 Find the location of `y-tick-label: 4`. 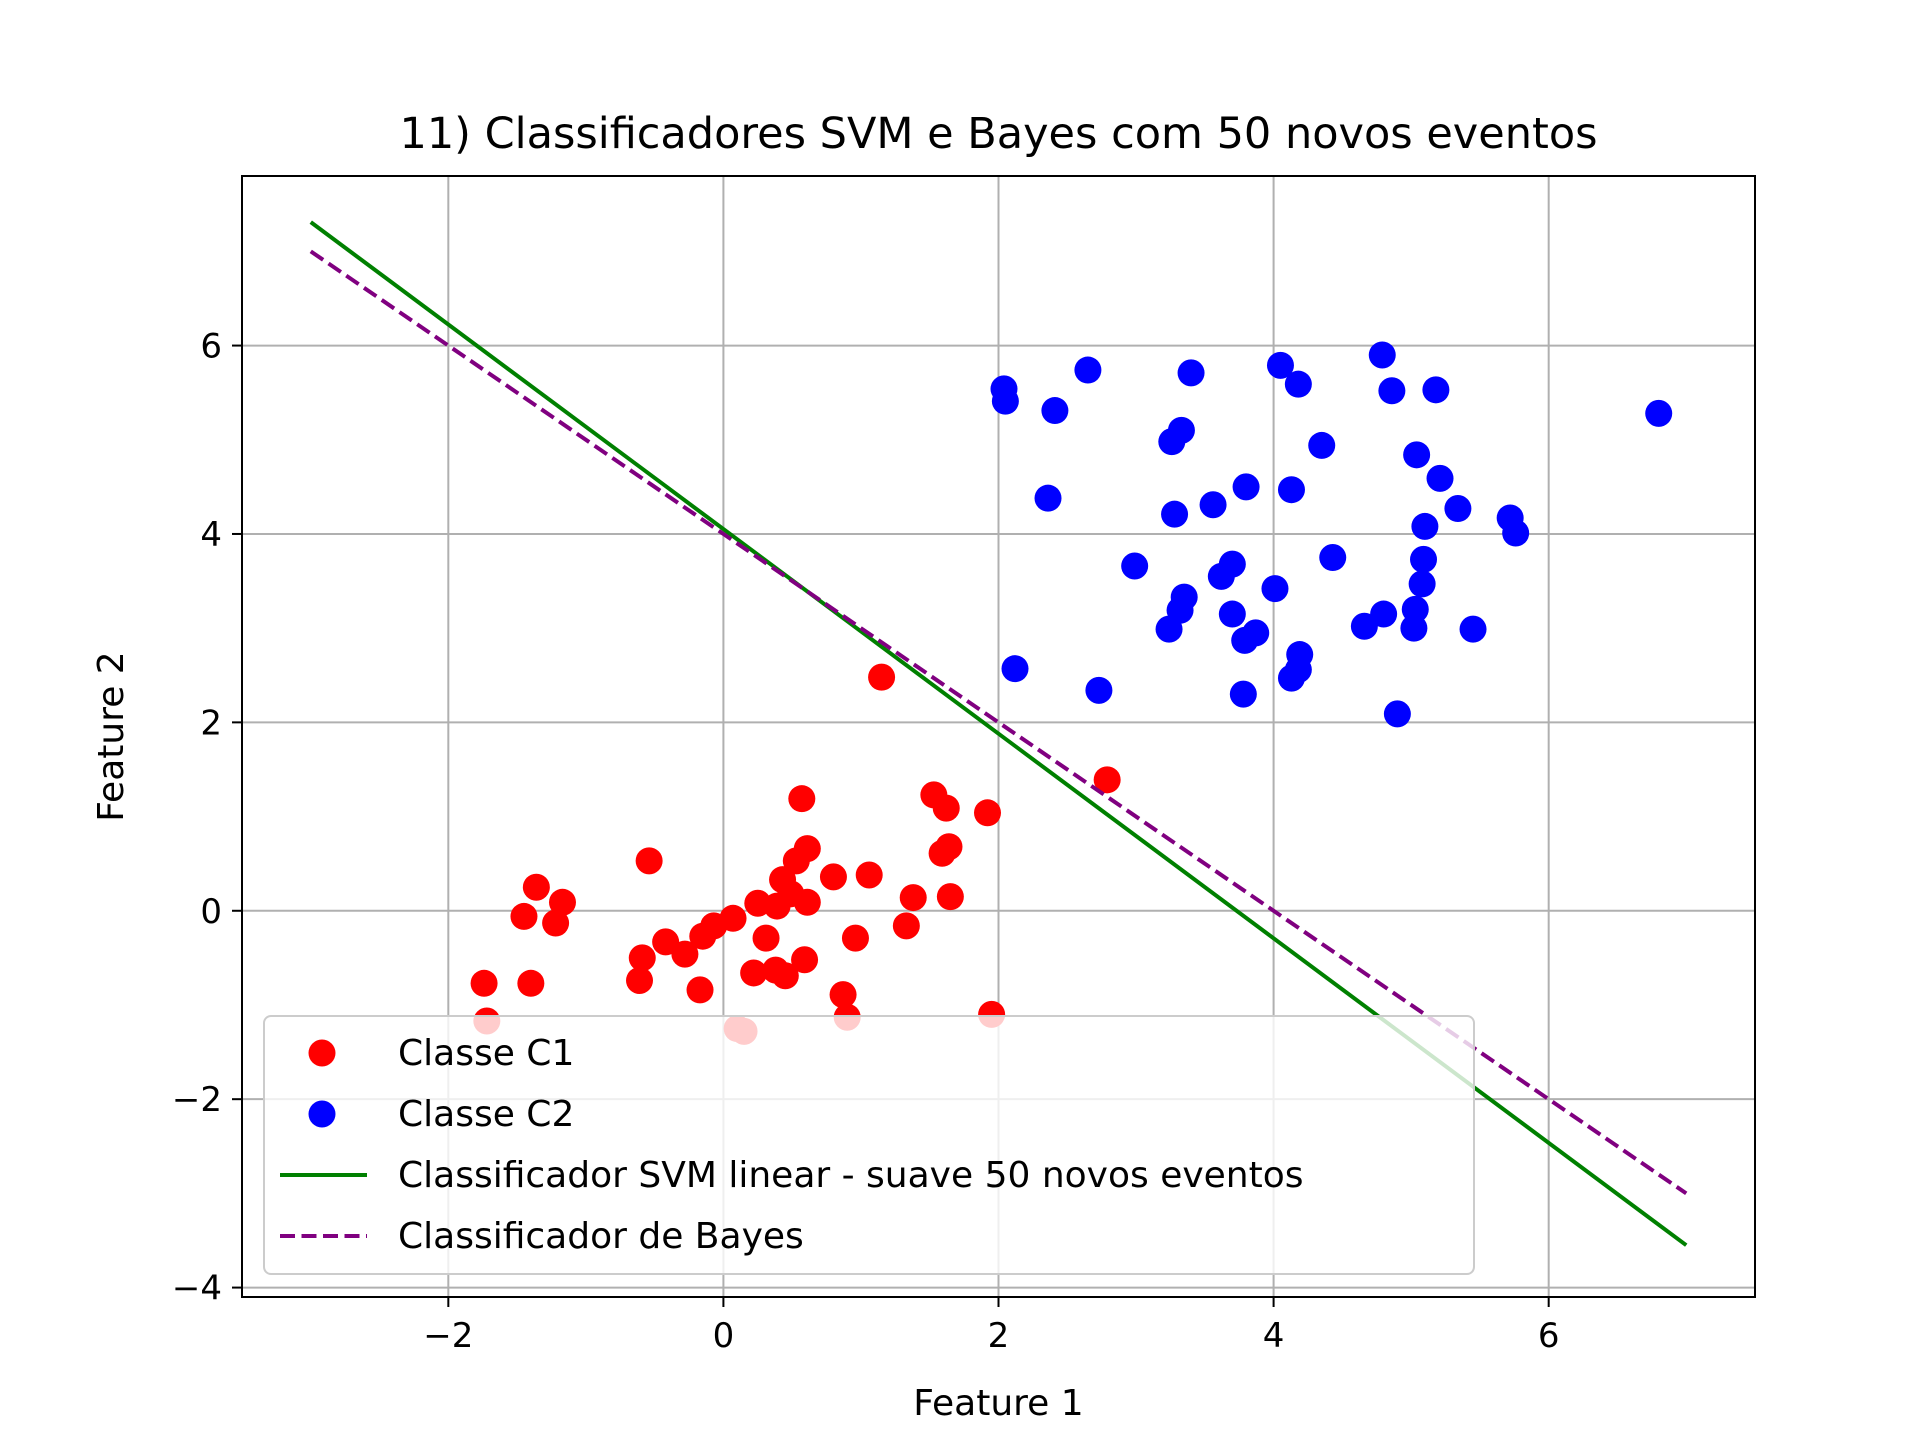

y-tick-label: 4 is located at coordinates (211, 535).